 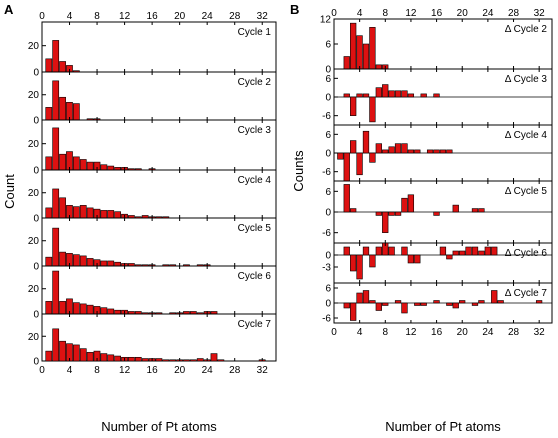 What do you see at coordinates (526, 135) in the screenshot?
I see `panel-b-subplot-3-label: Δ Cycle 4` at bounding box center [526, 135].